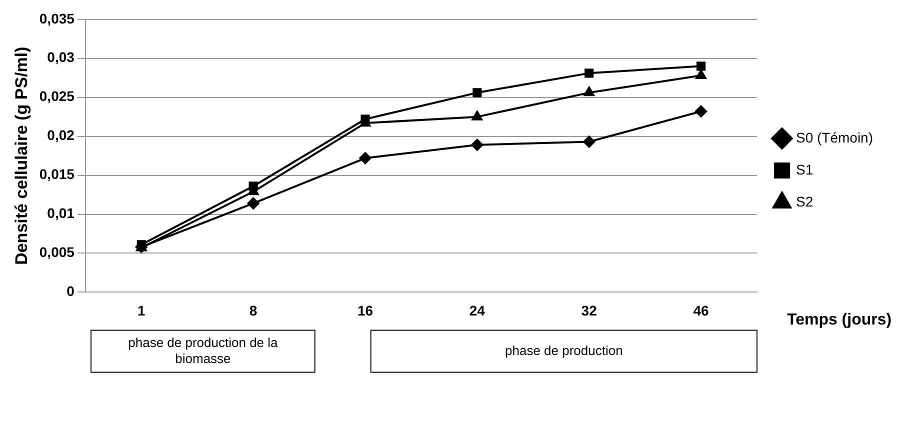 This screenshot has width=901, height=421. What do you see at coordinates (477, 310) in the screenshot?
I see `x-tick-label: 24` at bounding box center [477, 310].